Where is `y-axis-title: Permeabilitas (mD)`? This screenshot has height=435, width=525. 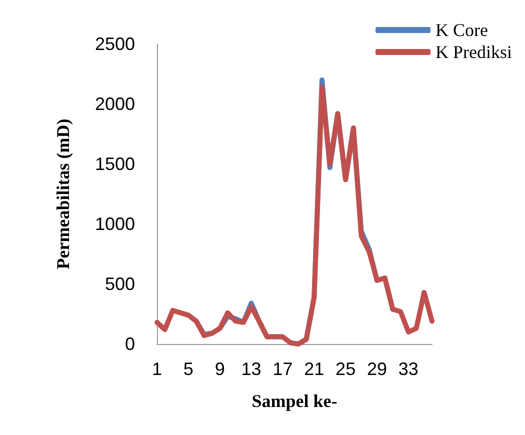 y-axis-title: Permeabilitas (mD) is located at coordinates (63, 194).